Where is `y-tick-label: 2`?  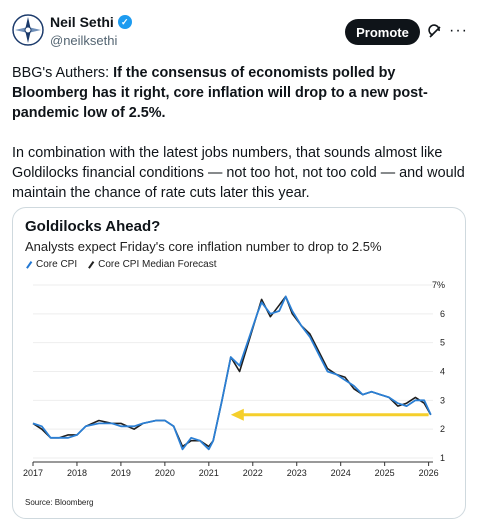
y-tick-label: 2 is located at coordinates (442, 429).